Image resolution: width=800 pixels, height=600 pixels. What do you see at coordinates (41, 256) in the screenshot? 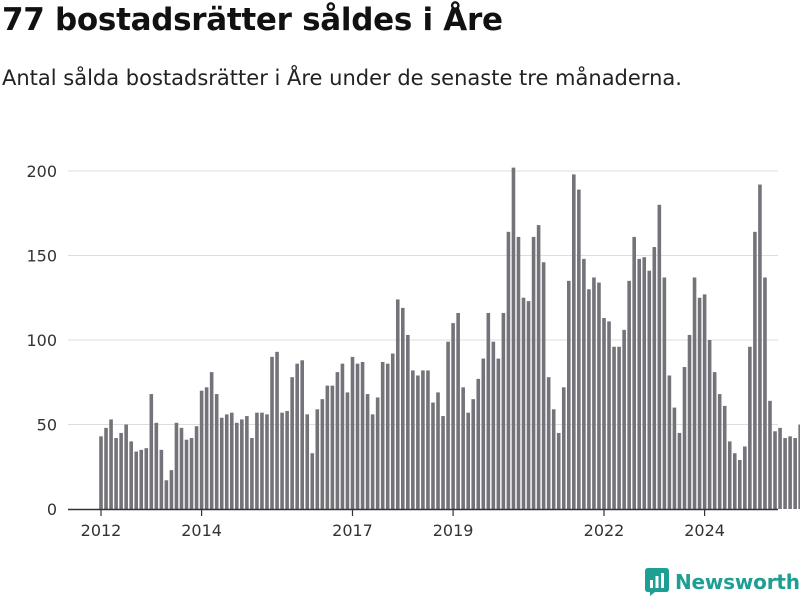
I see `y-tick-label: 150` at bounding box center [41, 256].